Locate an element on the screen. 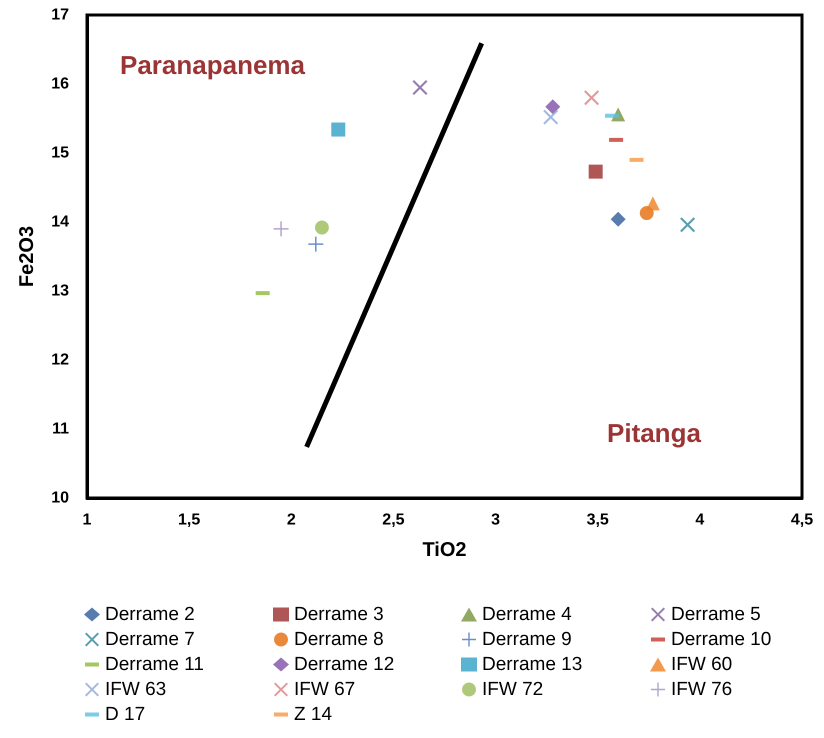 This screenshot has height=738, width=824. legend-label: D 17 is located at coordinates (125, 714).